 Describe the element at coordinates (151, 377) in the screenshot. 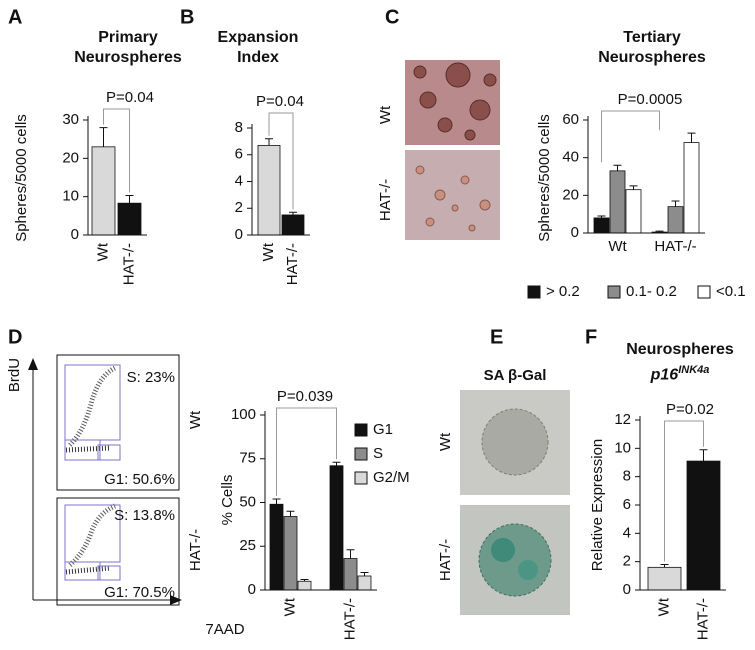

I see `gate-label: S: 23%` at that location.